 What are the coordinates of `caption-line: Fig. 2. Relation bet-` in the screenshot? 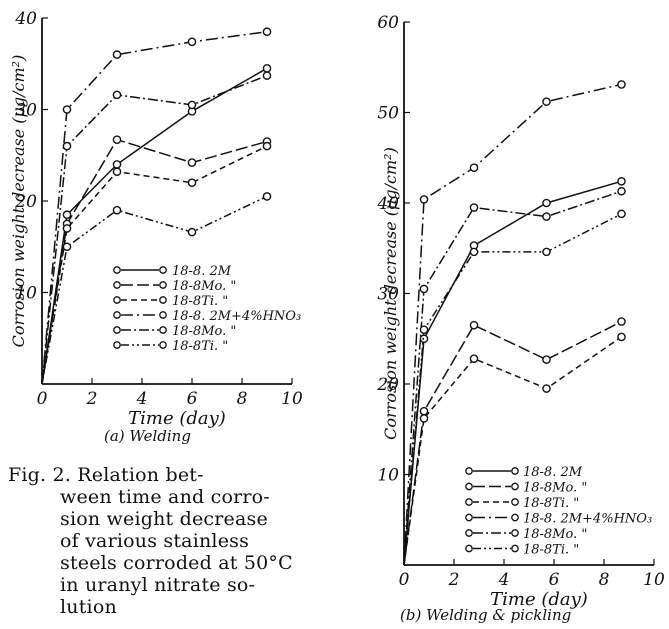 It's located at (106, 475).